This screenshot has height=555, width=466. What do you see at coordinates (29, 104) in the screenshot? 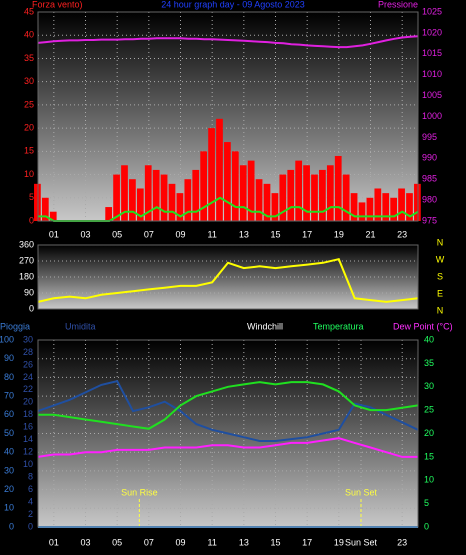
I see `y-tick-label: 25` at bounding box center [29, 104].